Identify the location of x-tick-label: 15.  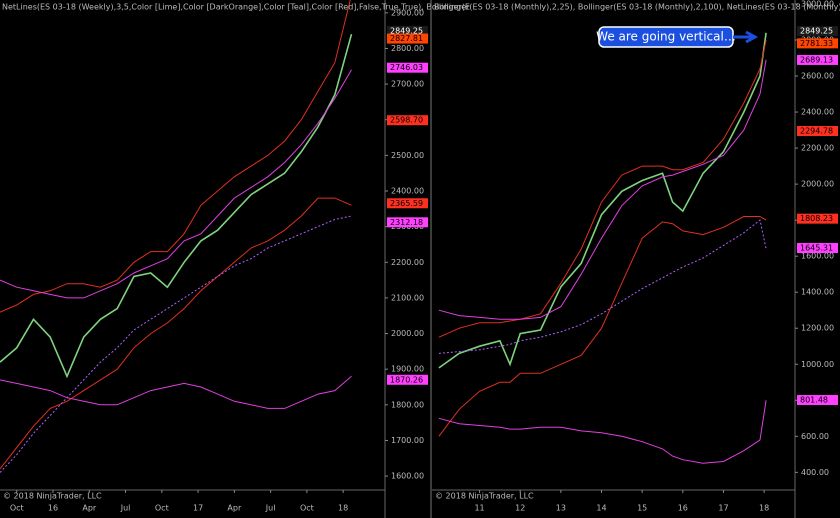
(642, 508).